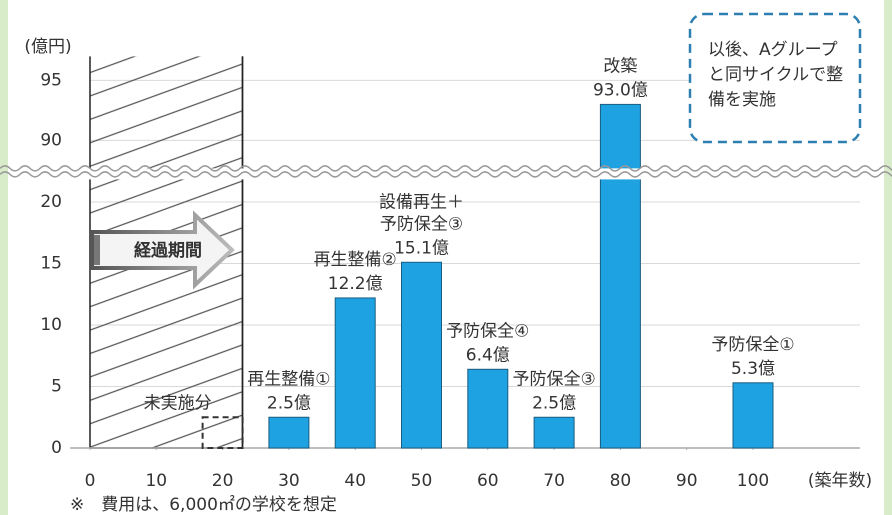 The image size is (892, 515). Describe the element at coordinates (355, 260) in the screenshot. I see `bar-name: 再生整備②` at that location.